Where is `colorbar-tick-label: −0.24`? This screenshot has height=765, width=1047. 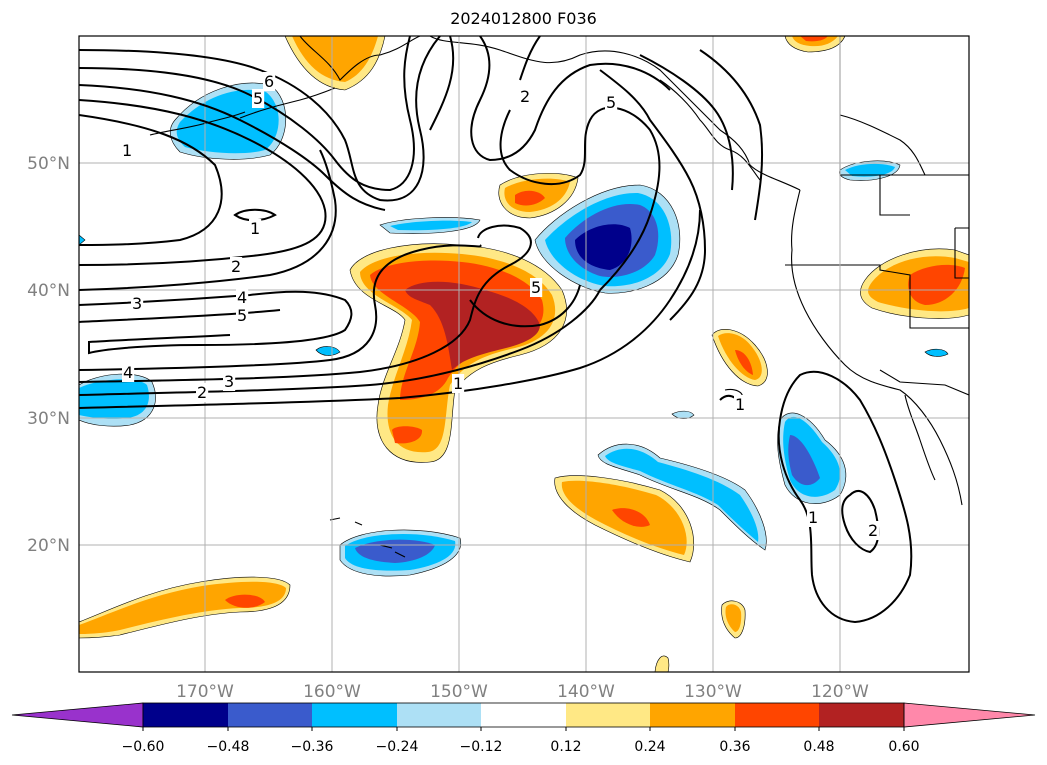 colorbar-tick-label: −0.24 is located at coordinates (397, 747).